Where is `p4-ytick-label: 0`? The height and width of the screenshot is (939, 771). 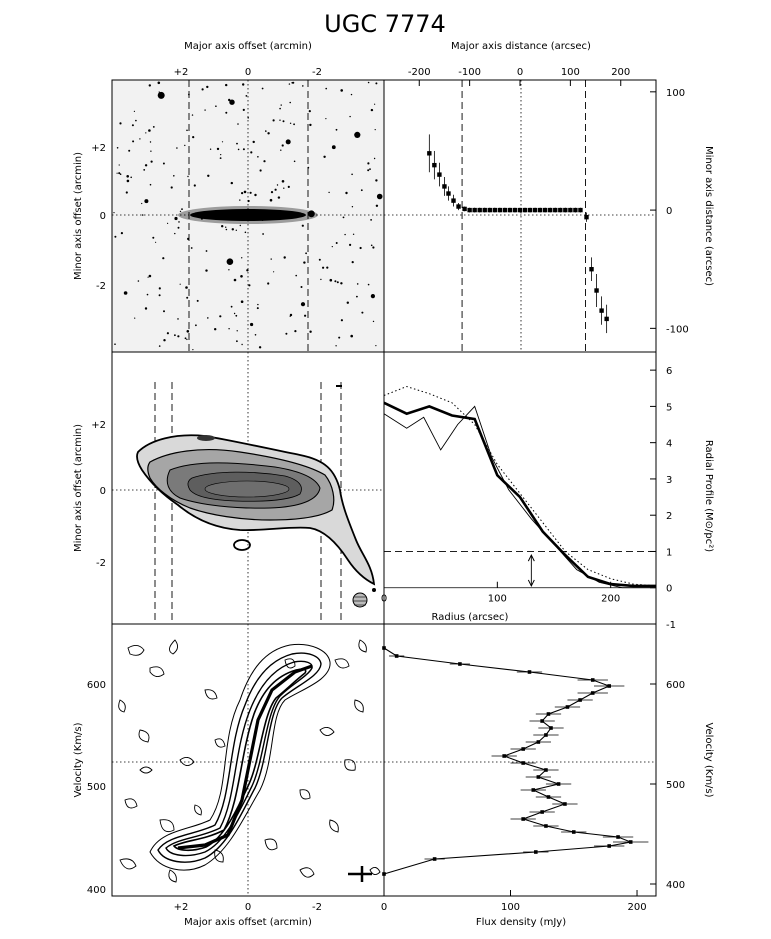
p4-ytick-label: 0 is located at coordinates (669, 589).